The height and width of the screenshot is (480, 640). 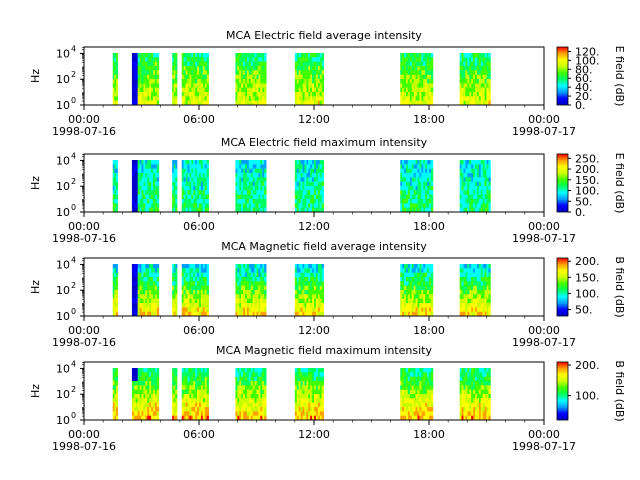 I want to click on colorbar-label: E field (dB), so click(x=619, y=76).